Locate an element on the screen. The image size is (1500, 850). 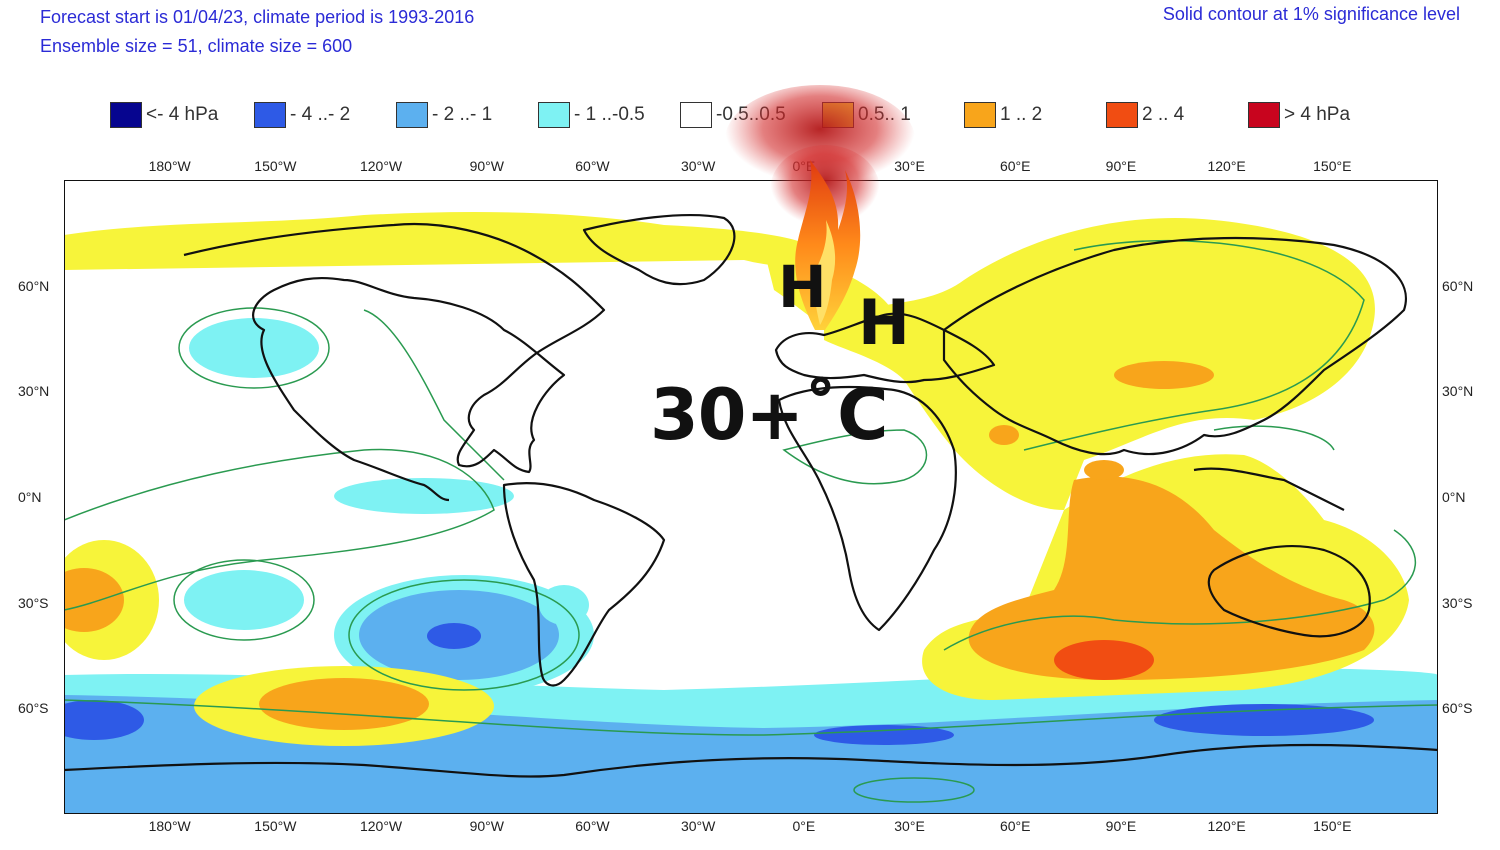
legend-item: - 1 ..-0.5 is located at coordinates (591, 115).